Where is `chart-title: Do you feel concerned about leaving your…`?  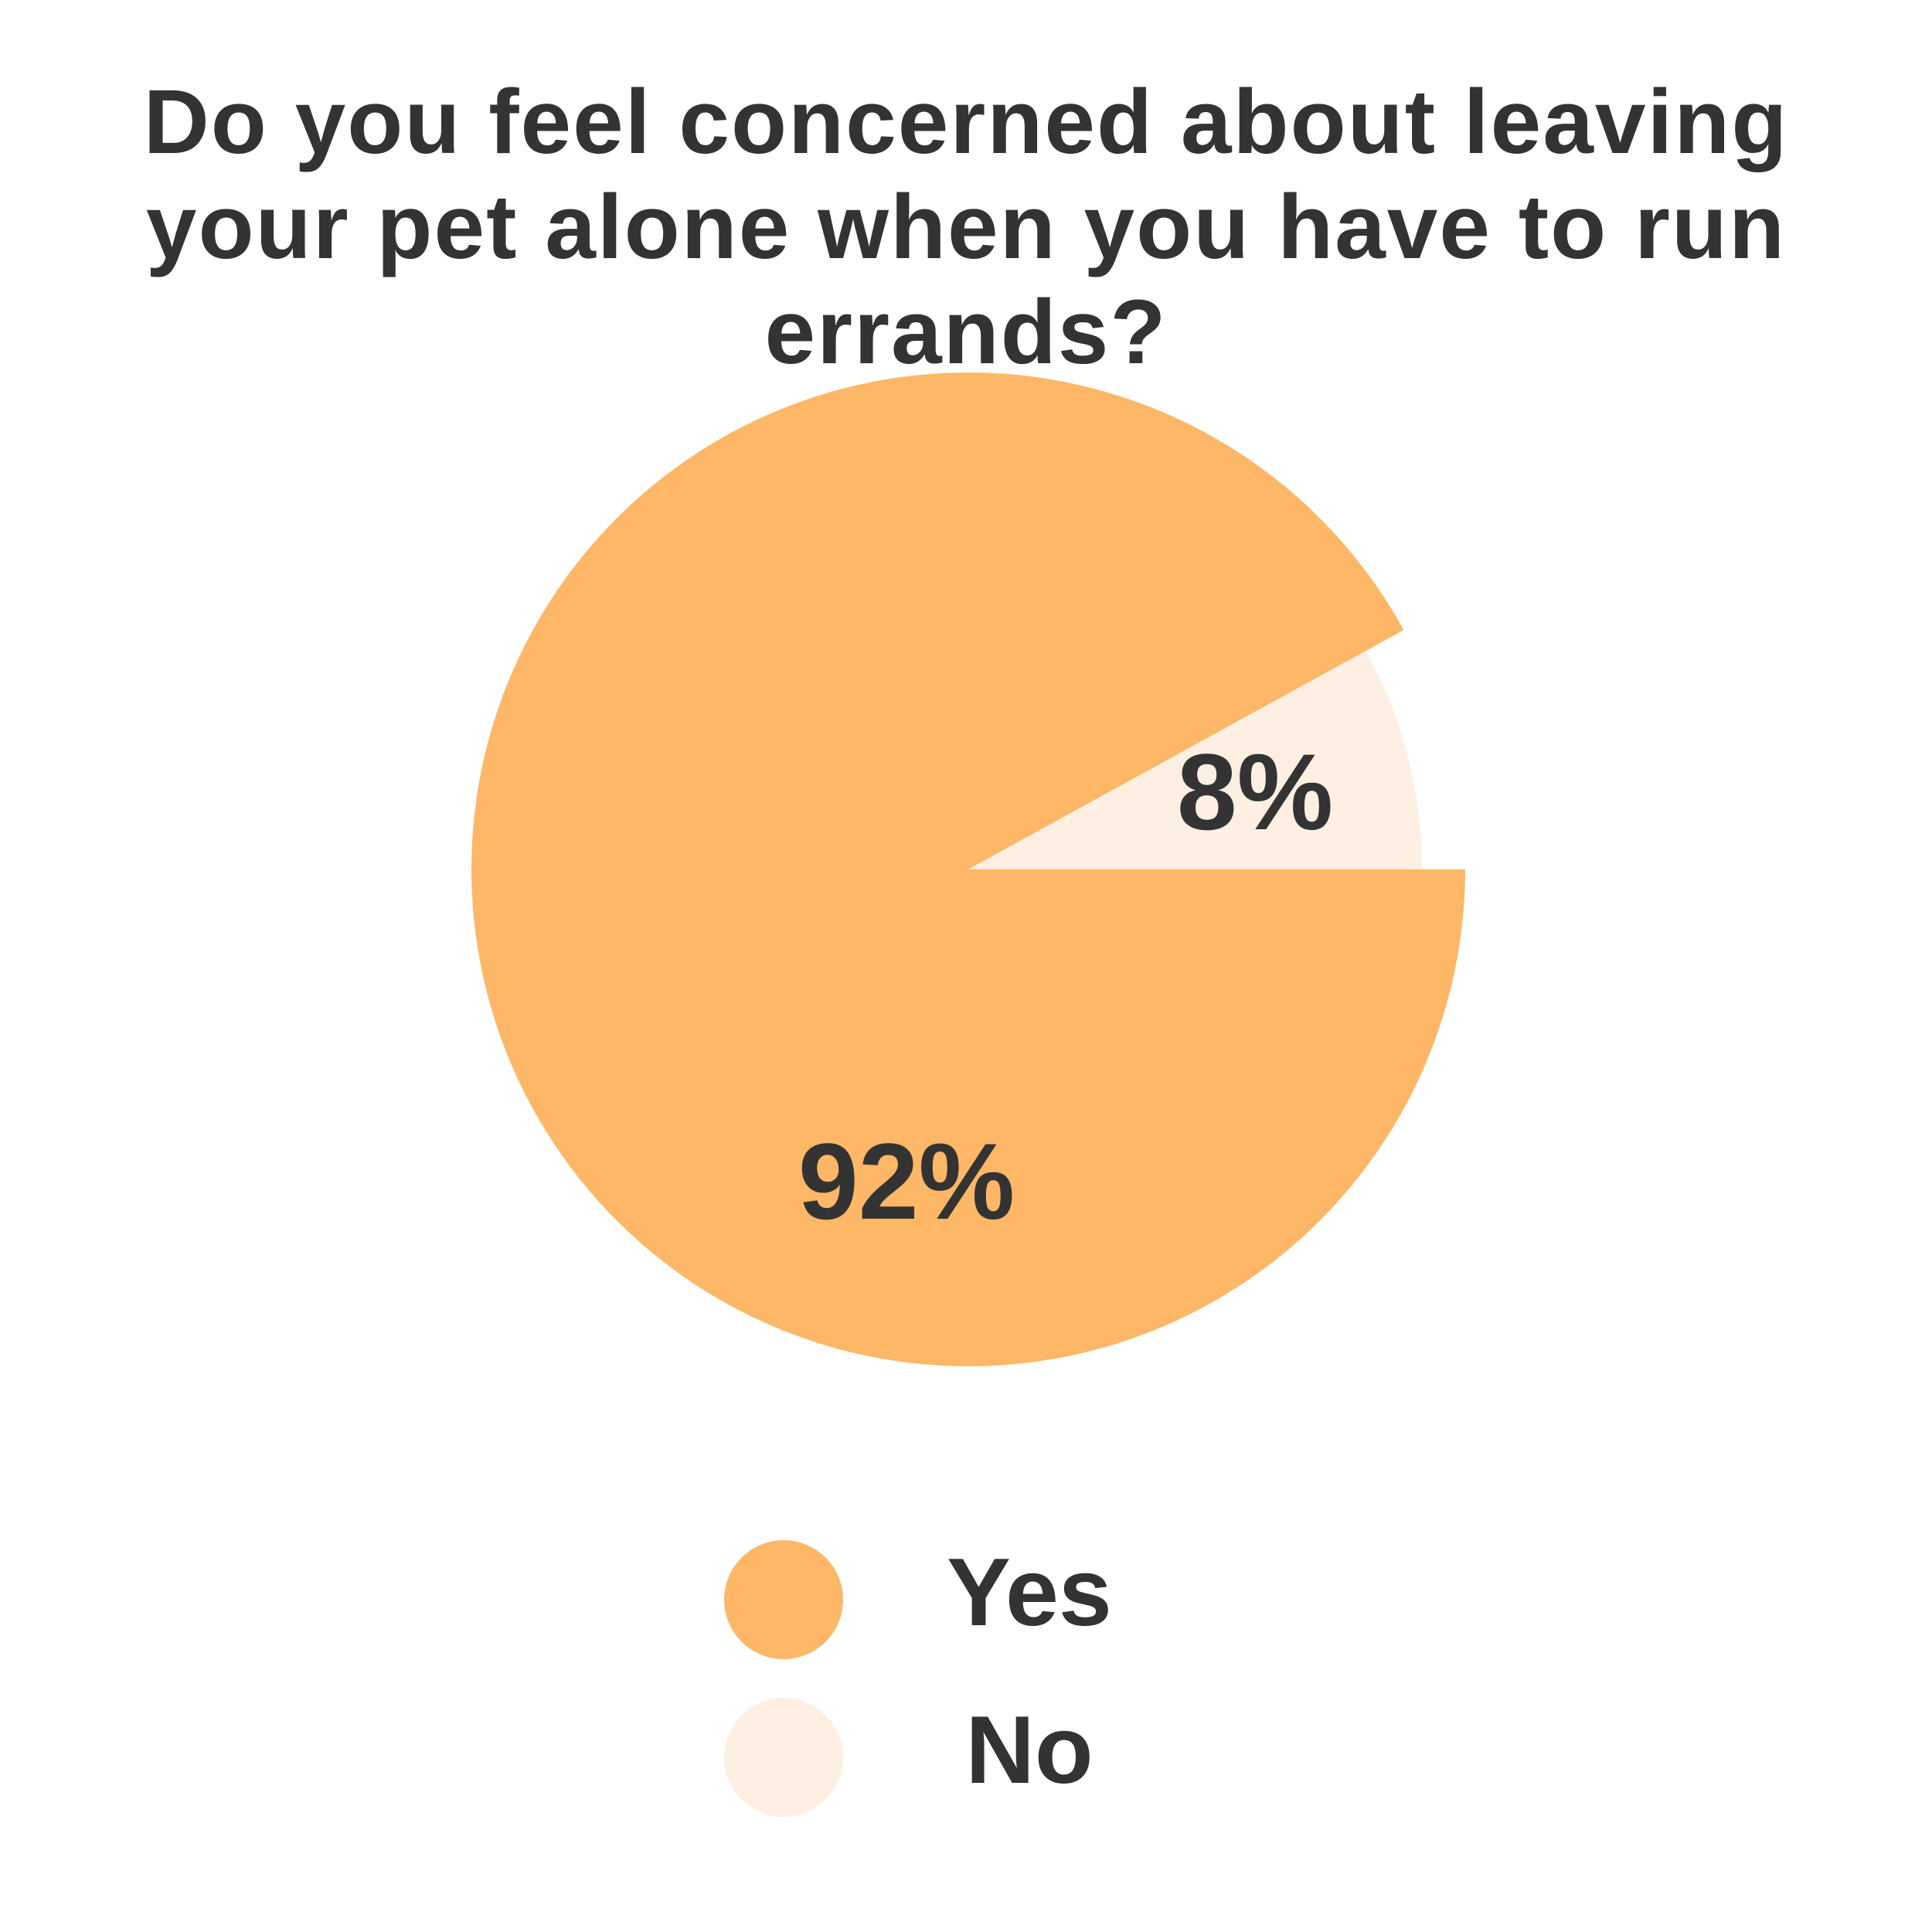 chart-title: Do you feel concerned about leaving your… is located at coordinates (966, 227).